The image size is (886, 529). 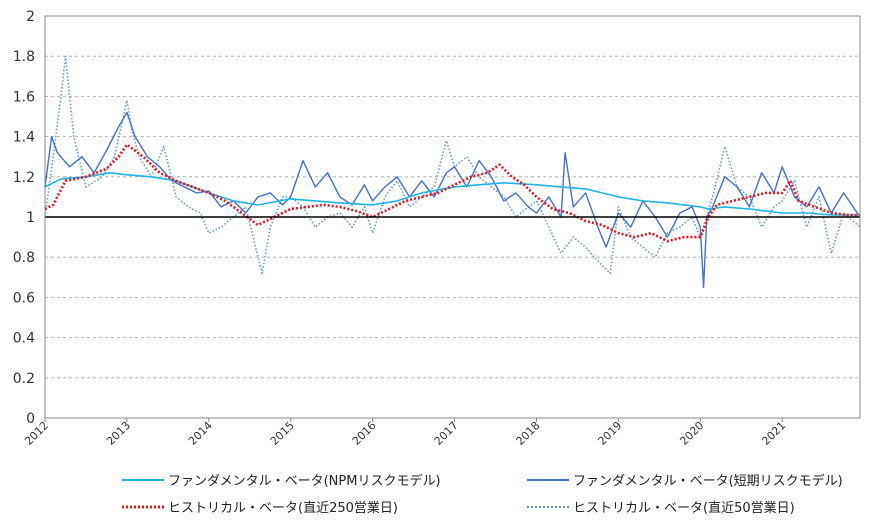 I want to click on x-tick-label-6: 2018, so click(x=528, y=433).